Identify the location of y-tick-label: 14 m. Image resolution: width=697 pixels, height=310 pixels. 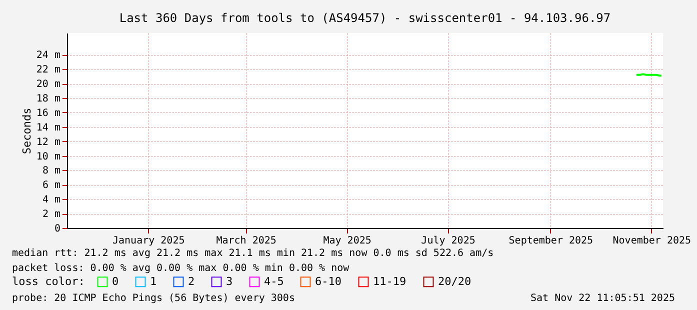
(48, 128).